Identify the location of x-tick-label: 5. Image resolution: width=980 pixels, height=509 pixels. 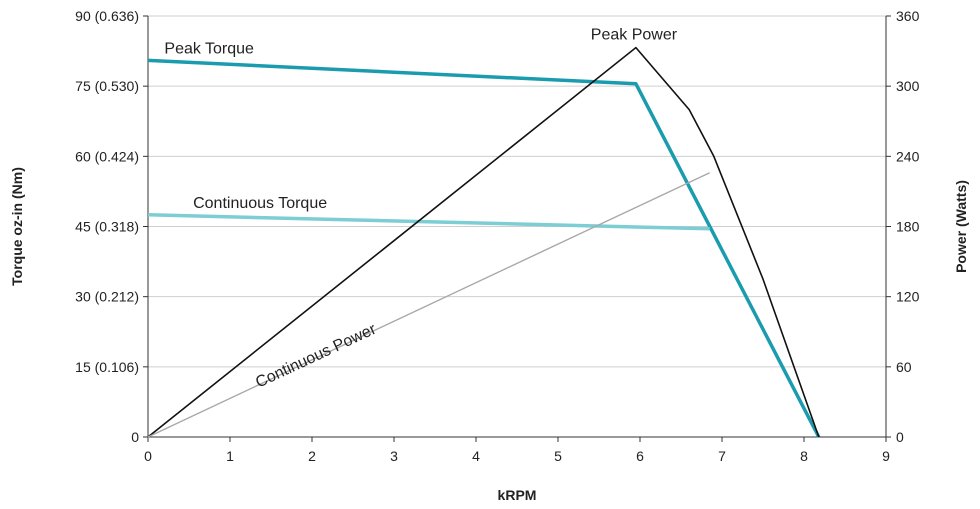
(558, 456).